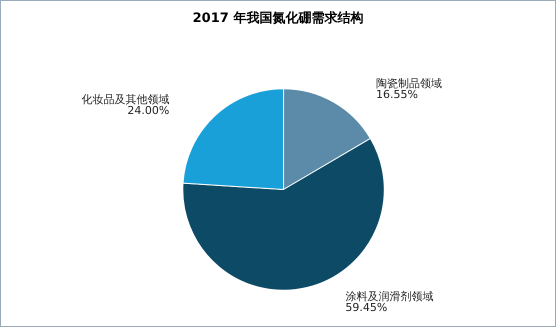 The height and width of the screenshot is (327, 556). Describe the element at coordinates (148, 111) in the screenshot. I see `data-label: 24.00%` at that location.